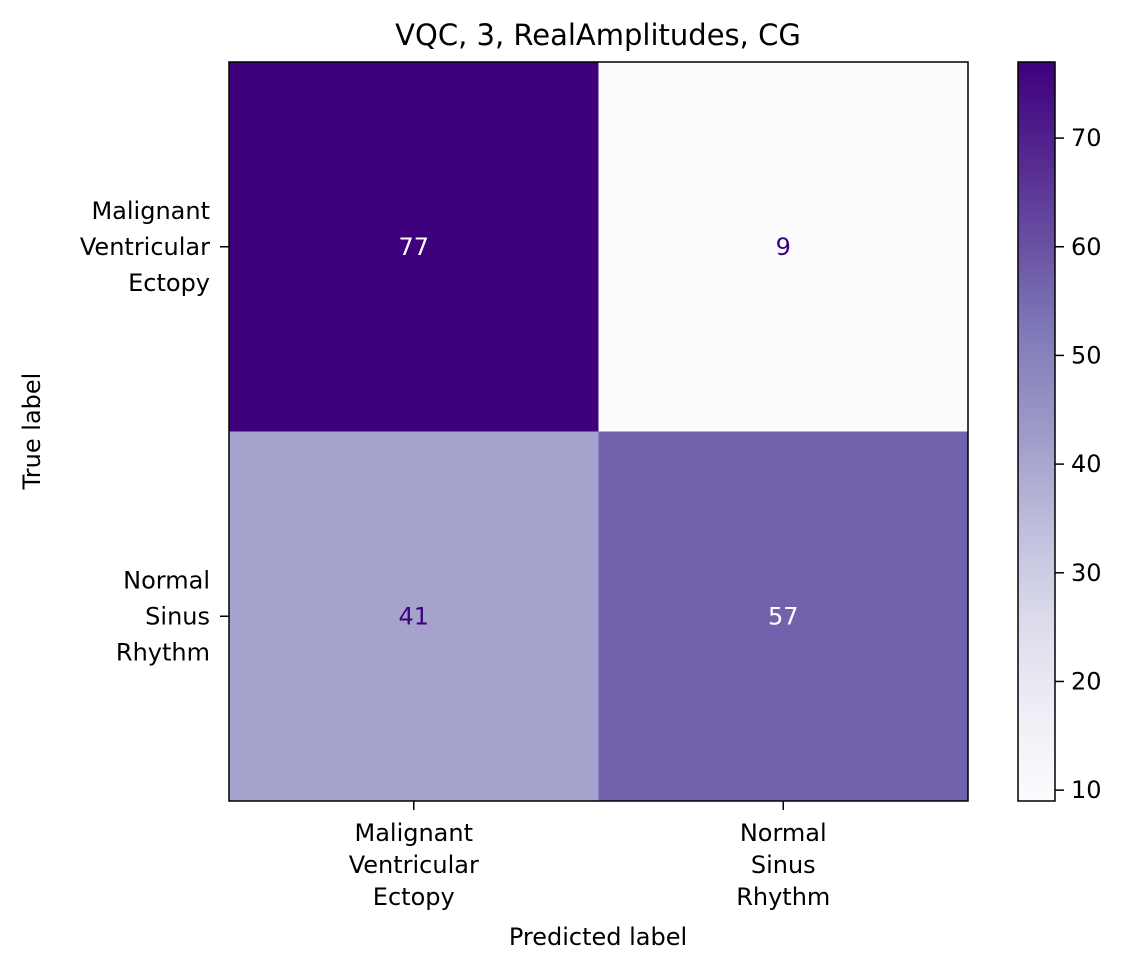 The image size is (1130, 973). I want to click on x-axis-label: Predicted label, so click(598, 937).